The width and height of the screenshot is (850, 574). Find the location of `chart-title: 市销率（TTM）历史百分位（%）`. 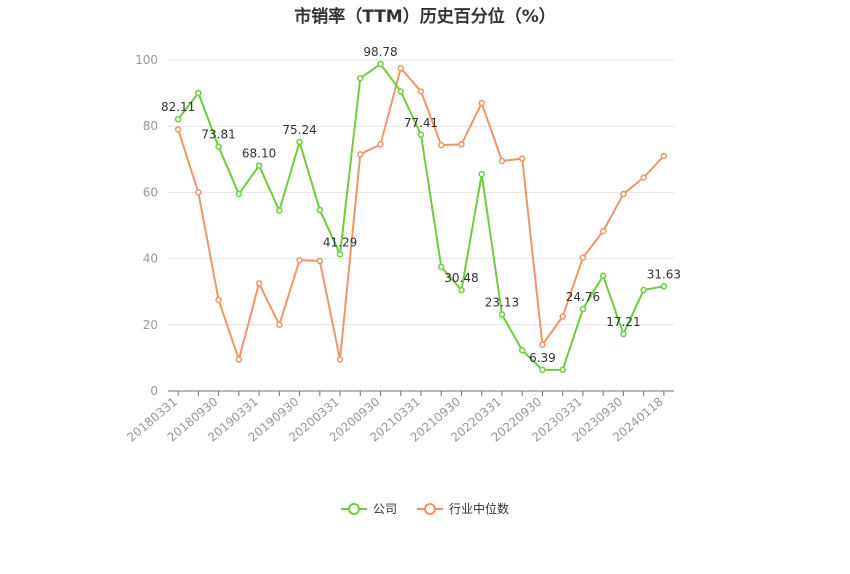

chart-title: 市销率（TTM）历史百分位（%） is located at coordinates (425, 17).